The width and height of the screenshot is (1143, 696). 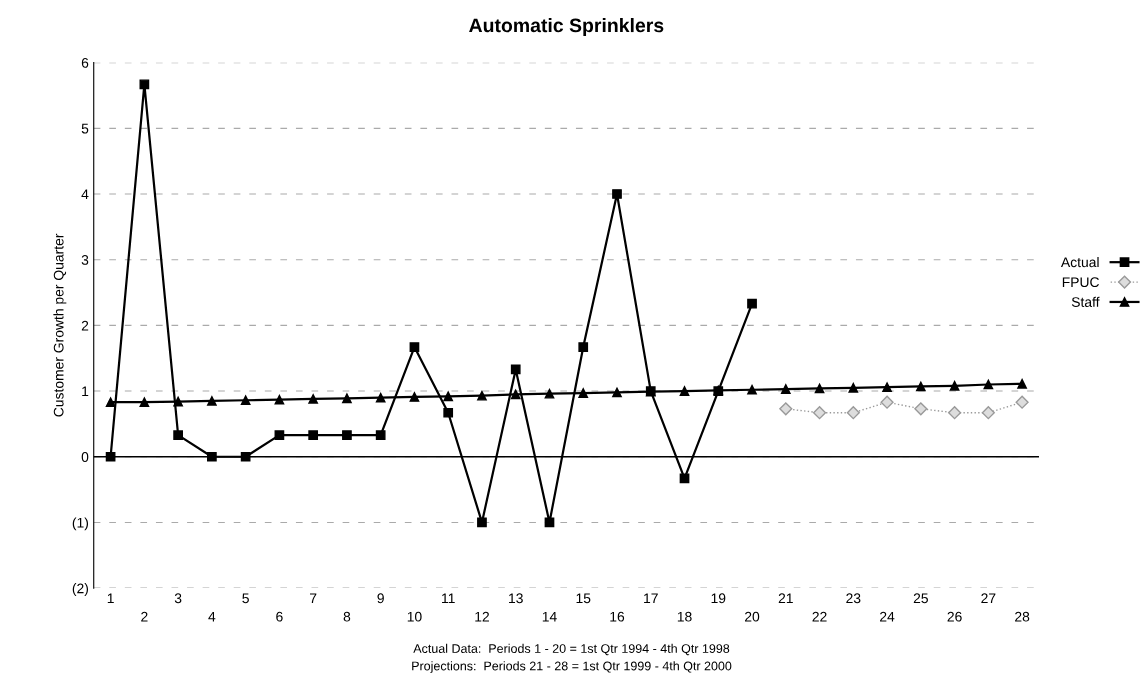 What do you see at coordinates (617, 616) in the screenshot?
I see `x-tick-label: 16` at bounding box center [617, 616].